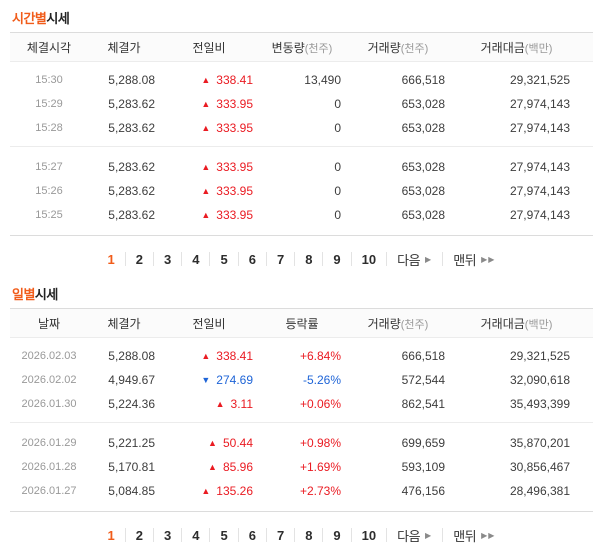 The height and width of the screenshot is (545, 603). I want to click on time-cell: 15:26, so click(49, 191).